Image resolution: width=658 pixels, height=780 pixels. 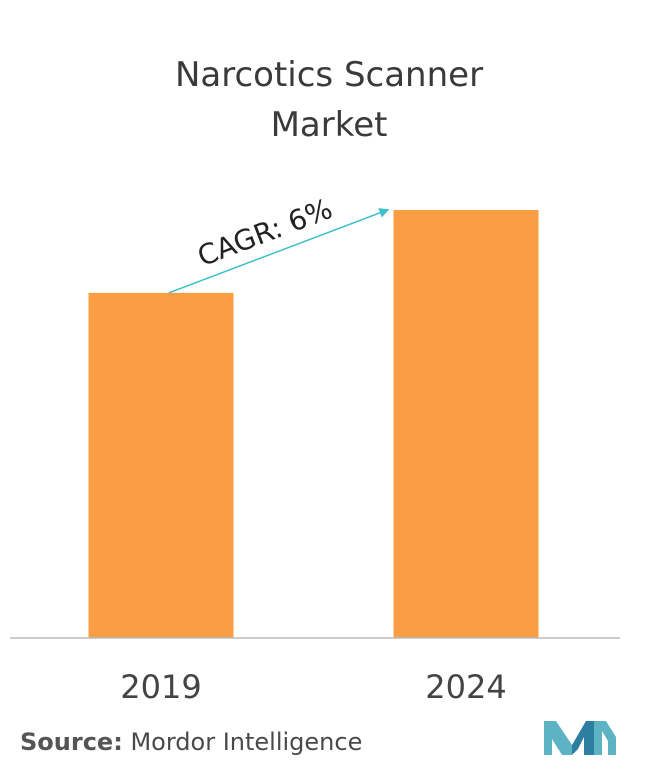 What do you see at coordinates (580, 738) in the screenshot?
I see `mordor-intelligence-logo-icon` at bounding box center [580, 738].